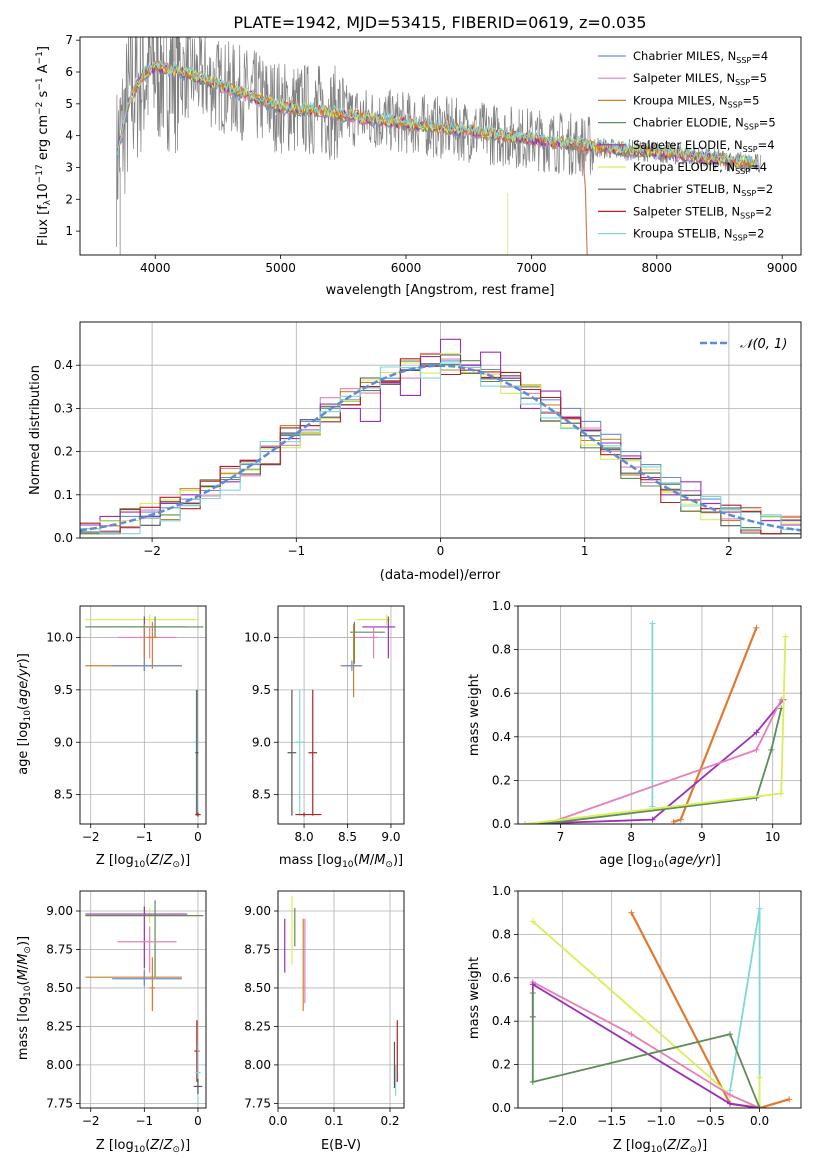 This screenshot has width=819, height=1170. What do you see at coordinates (440, 575) in the screenshot?
I see `residuals-xlabel: (data-model)/error` at bounding box center [440, 575].